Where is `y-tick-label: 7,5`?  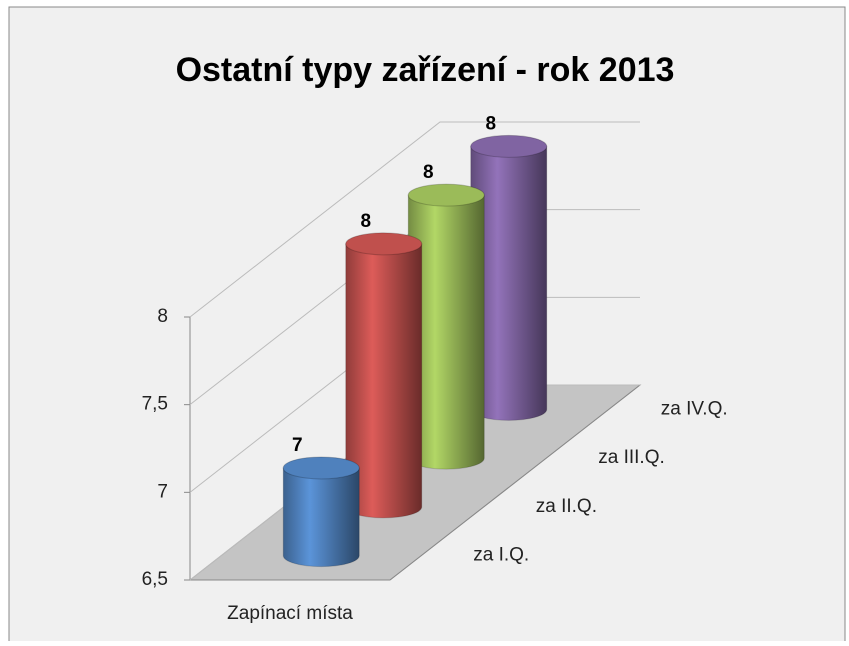
y-tick-label: 7,5 is located at coordinates (155, 404).